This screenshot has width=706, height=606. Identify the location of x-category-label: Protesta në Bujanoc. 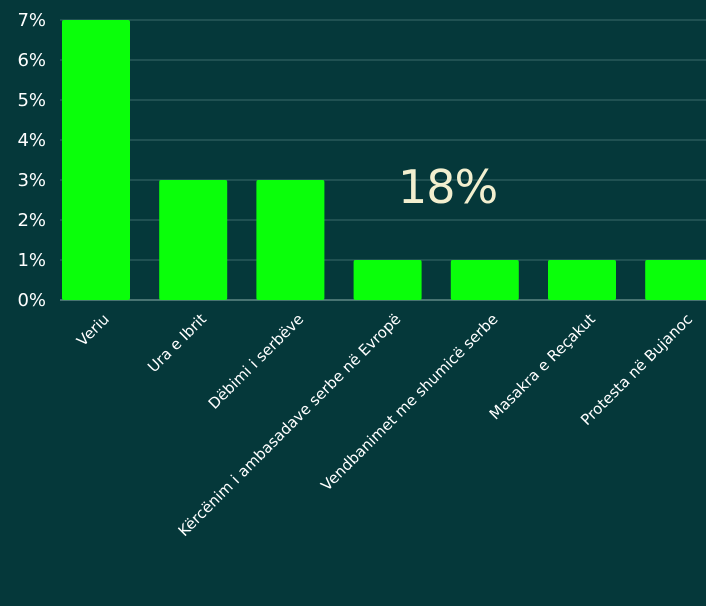
(636, 369).